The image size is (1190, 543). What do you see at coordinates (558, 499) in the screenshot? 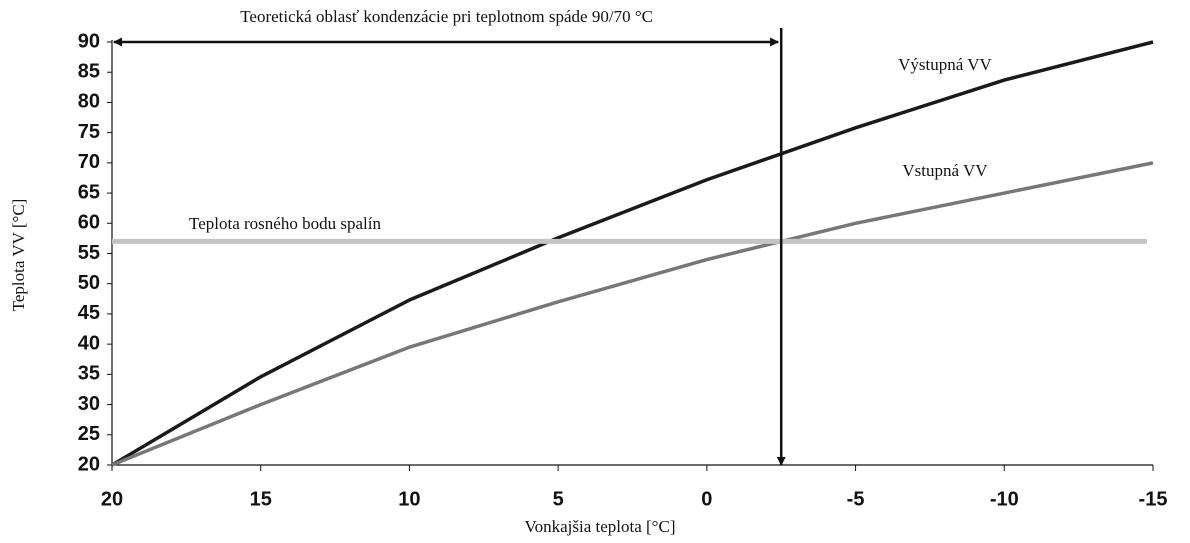
I see `x-tick-label: 5` at bounding box center [558, 499].